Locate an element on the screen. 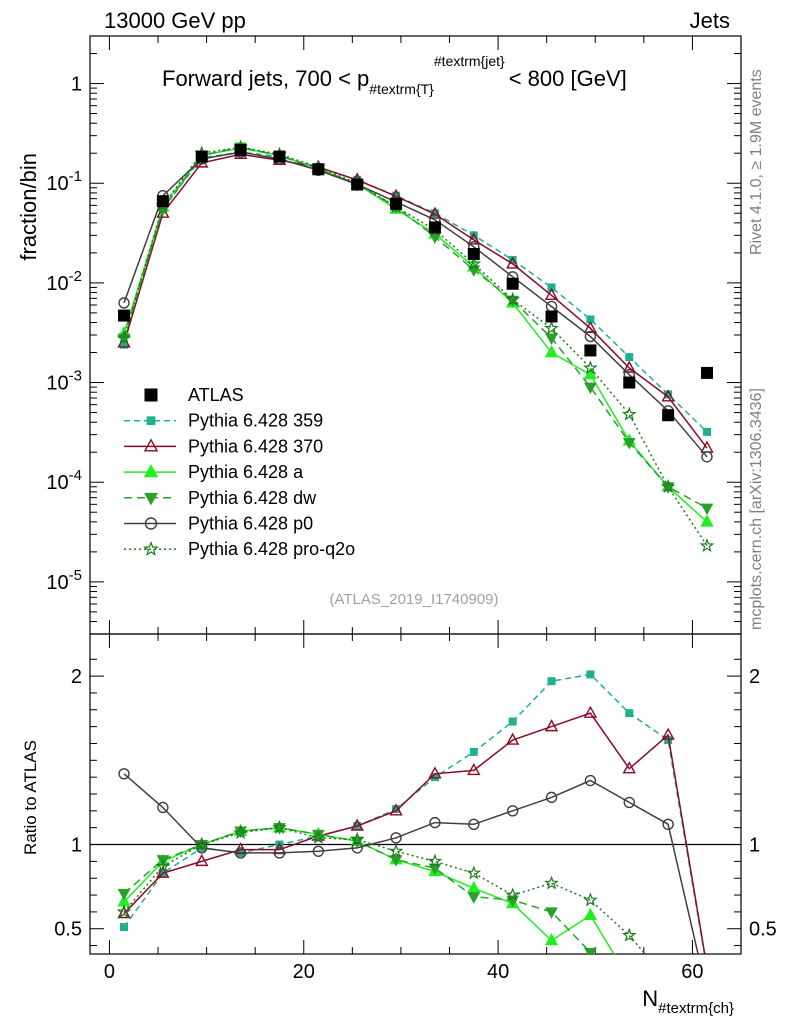 The width and height of the screenshot is (786, 1024). analysis-tag: (ATLAS_2019_I1740909) is located at coordinates (413, 599).